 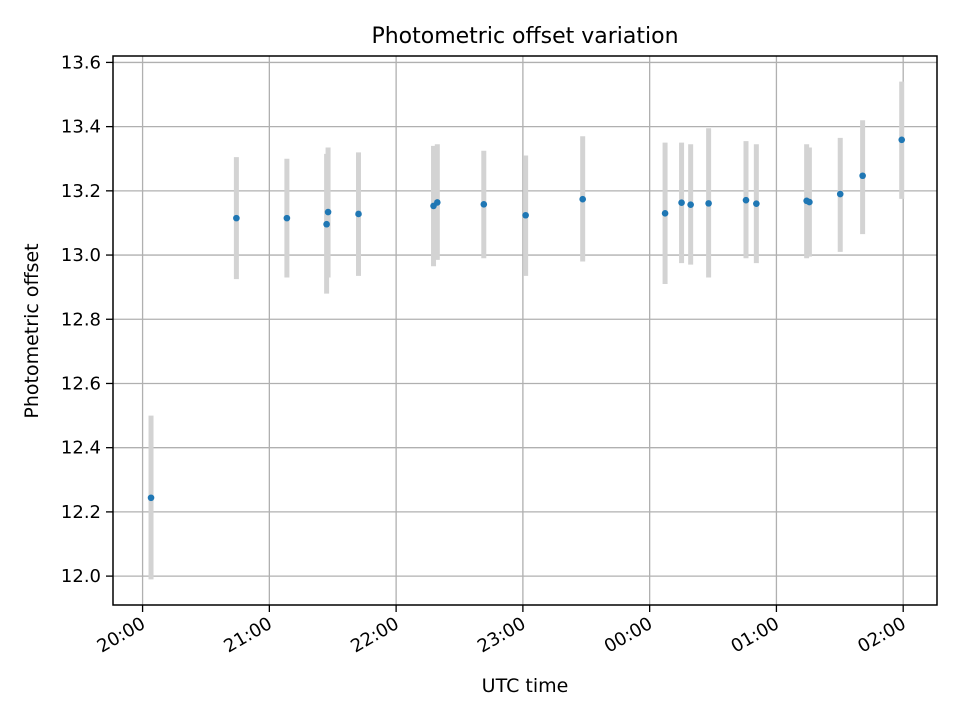 I want to click on y-tick-label: 13.0, so click(x=81, y=255).